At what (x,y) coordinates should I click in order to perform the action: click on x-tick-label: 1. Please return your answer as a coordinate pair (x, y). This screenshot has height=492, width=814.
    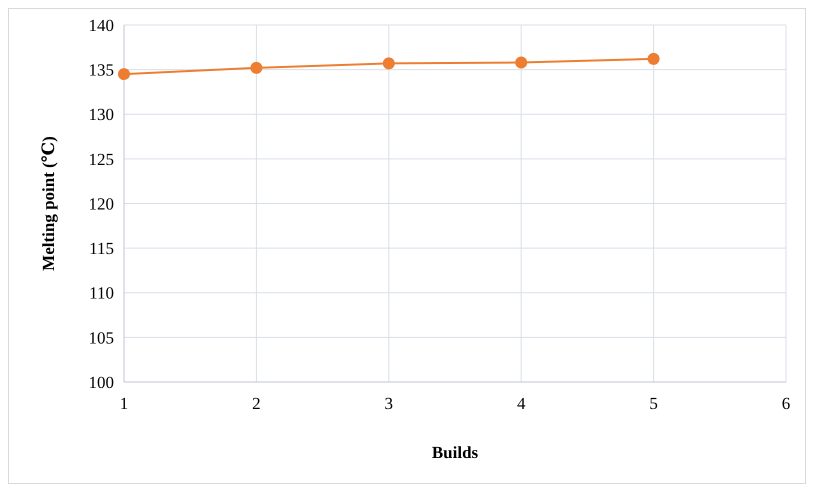
    Looking at the image, I should click on (124, 403).